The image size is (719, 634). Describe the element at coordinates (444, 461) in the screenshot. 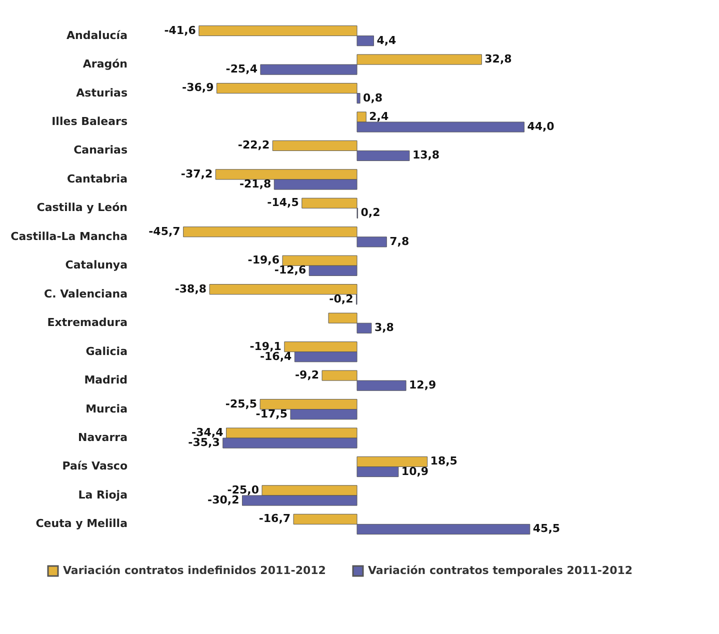

I see `data-label: 18,5` at that location.